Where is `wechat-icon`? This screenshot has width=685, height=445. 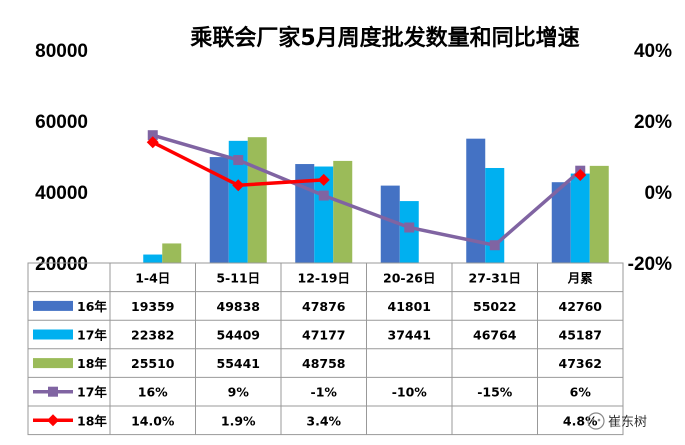
wechat-icon is located at coordinates (596, 421).